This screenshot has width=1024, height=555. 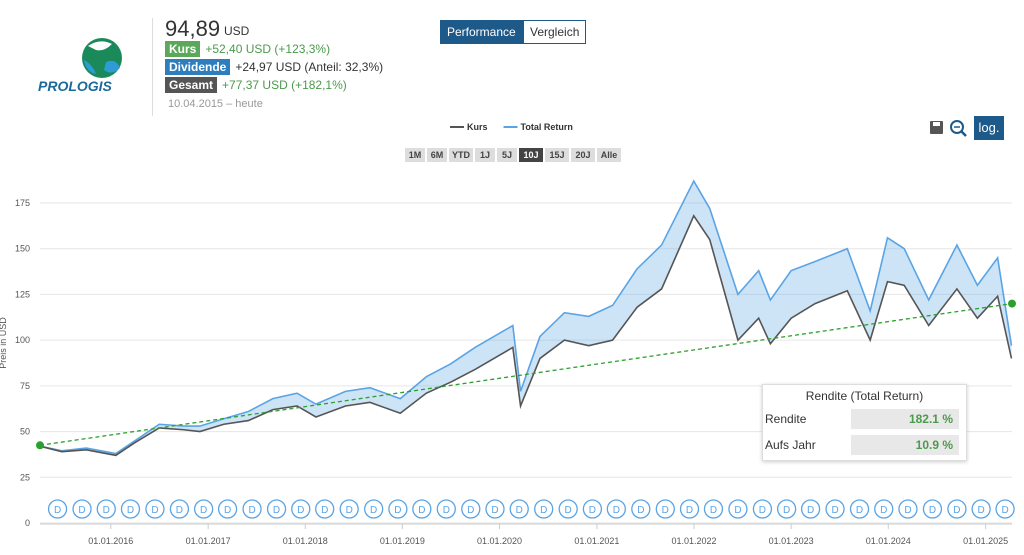 What do you see at coordinates (985, 541) in the screenshot?
I see `x-tick-label: 01.01.2025` at bounding box center [985, 541].